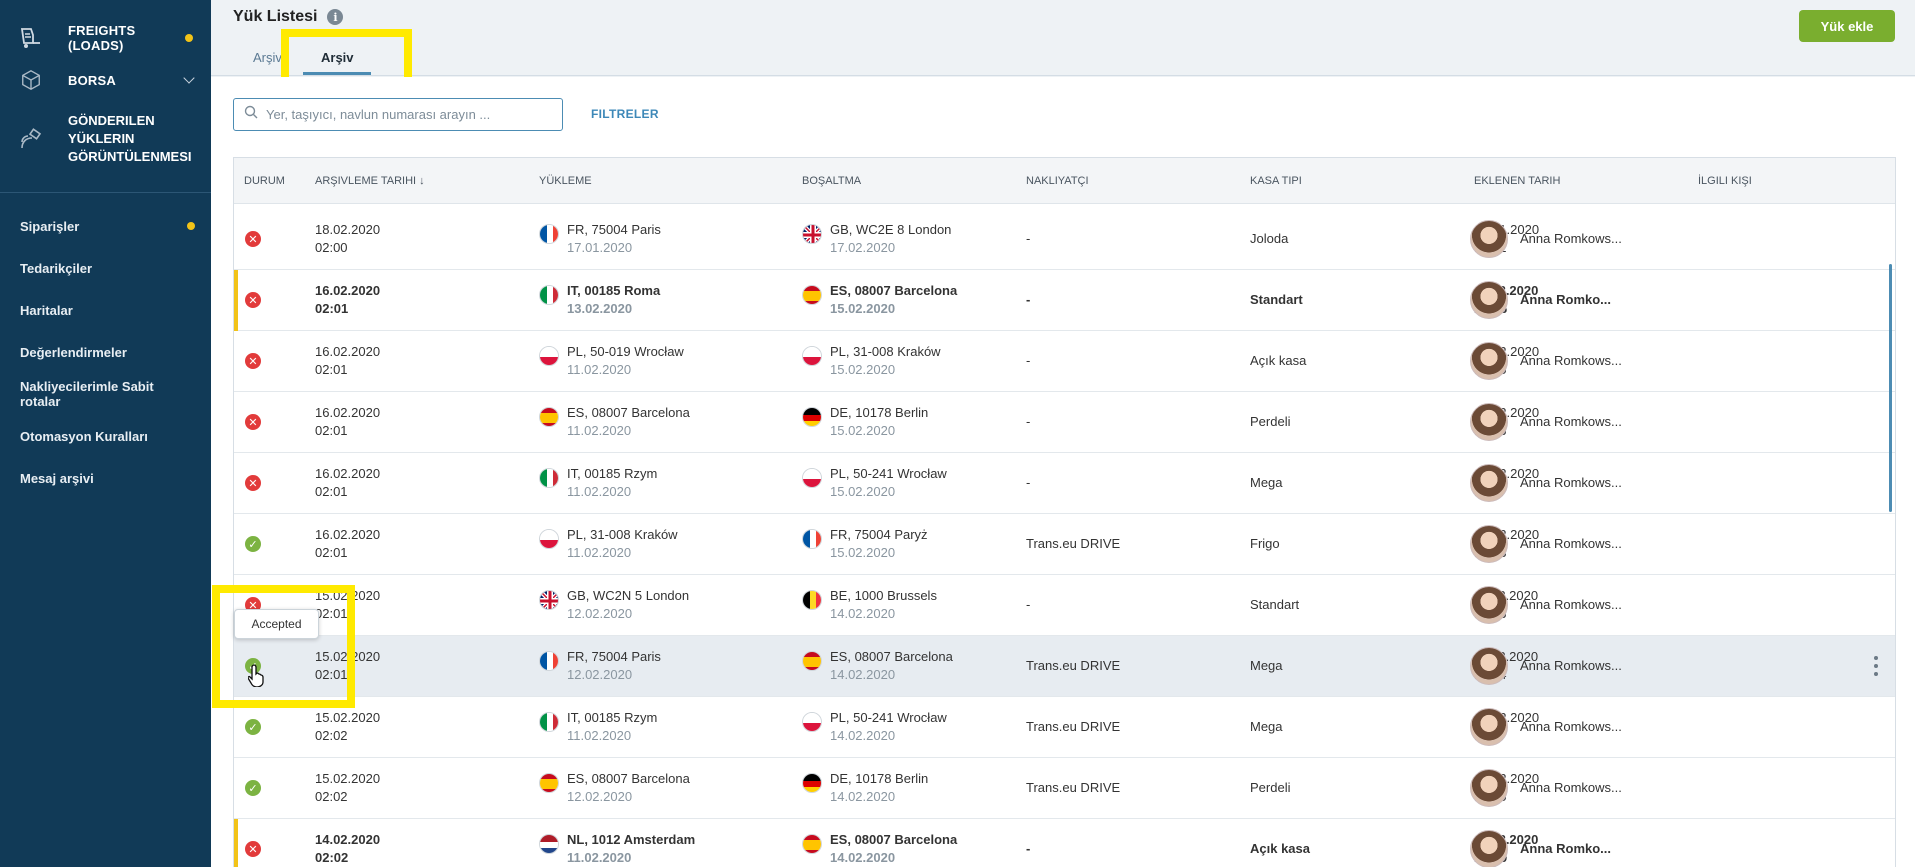 The height and width of the screenshot is (867, 1915). What do you see at coordinates (888, 473) in the screenshot?
I see `unloading-place: PL, 50-241 Wrocław` at bounding box center [888, 473].